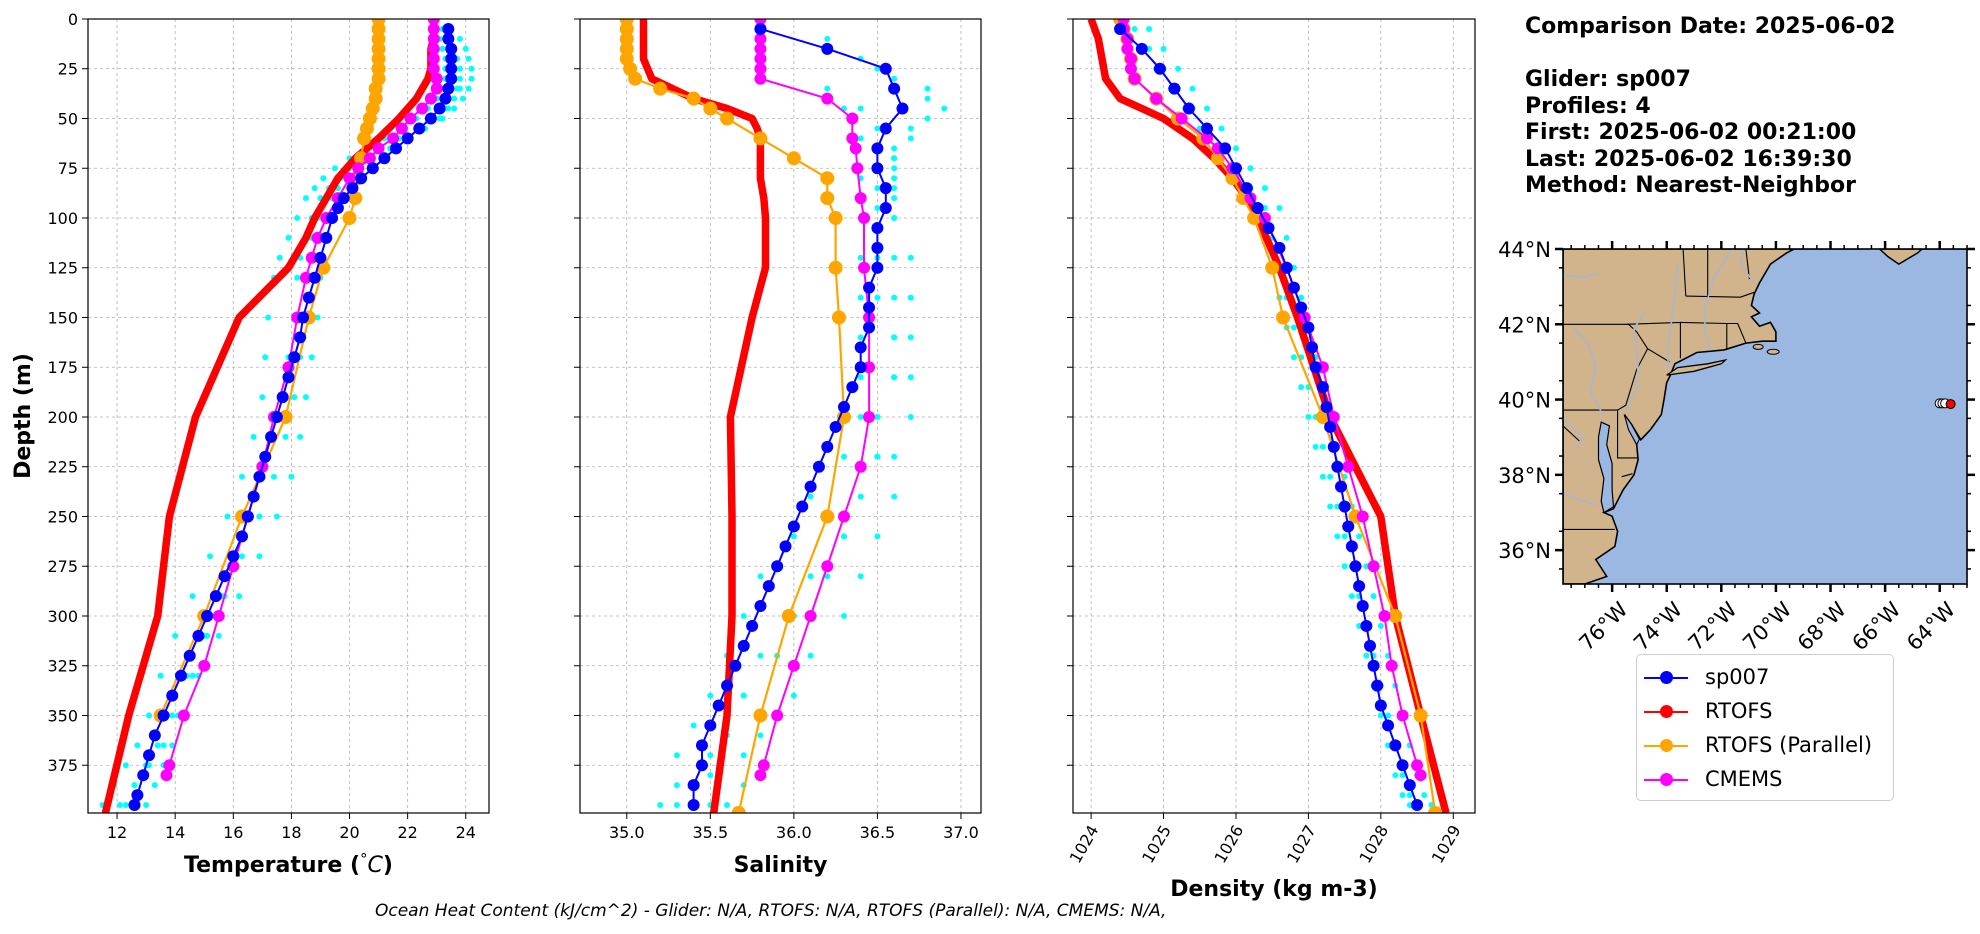 The image size is (1980, 934). Describe the element at coordinates (783, 416) in the screenshot. I see `plot-area` at that location.